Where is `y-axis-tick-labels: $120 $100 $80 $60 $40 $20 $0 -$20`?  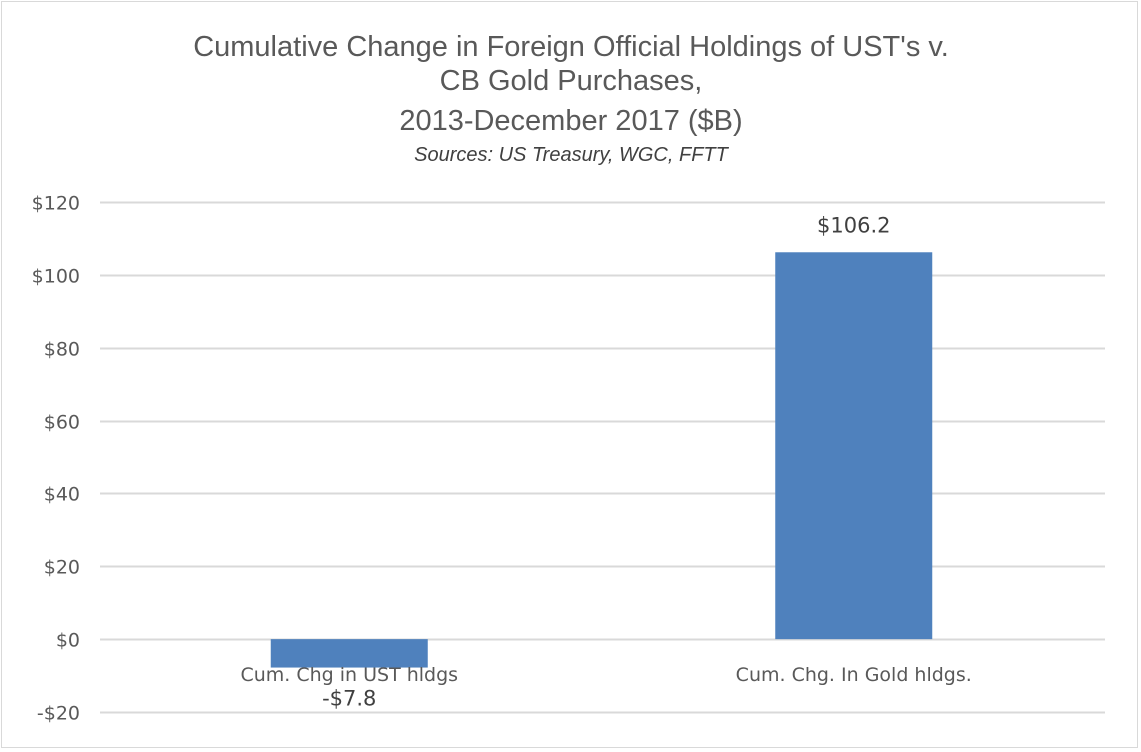
y-axis-tick-labels: $120 $100 $80 $60 $40 $20 $0 -$20 is located at coordinates (56, 459).